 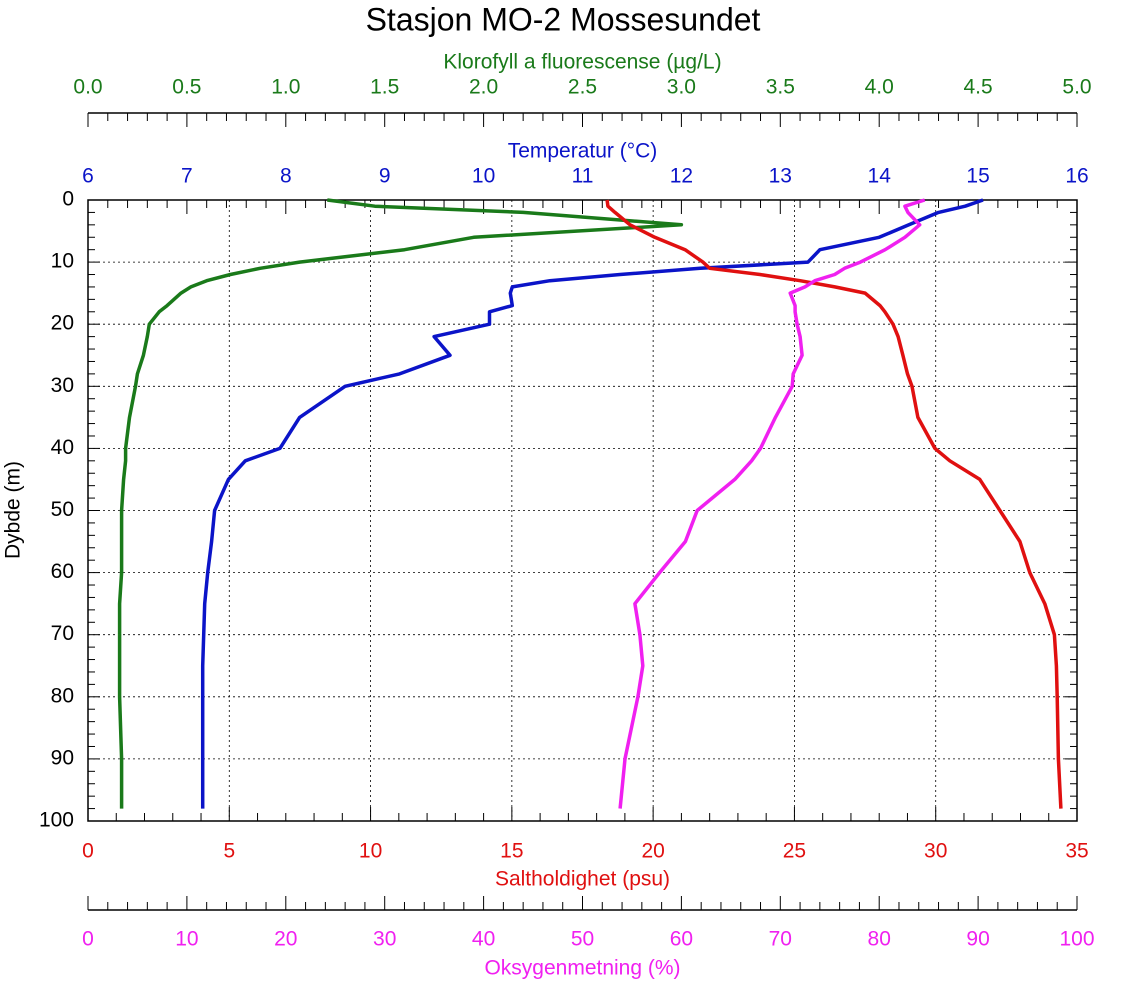 What do you see at coordinates (582, 87) in the screenshot?
I see `x-tick-label: 2.5` at bounding box center [582, 87].